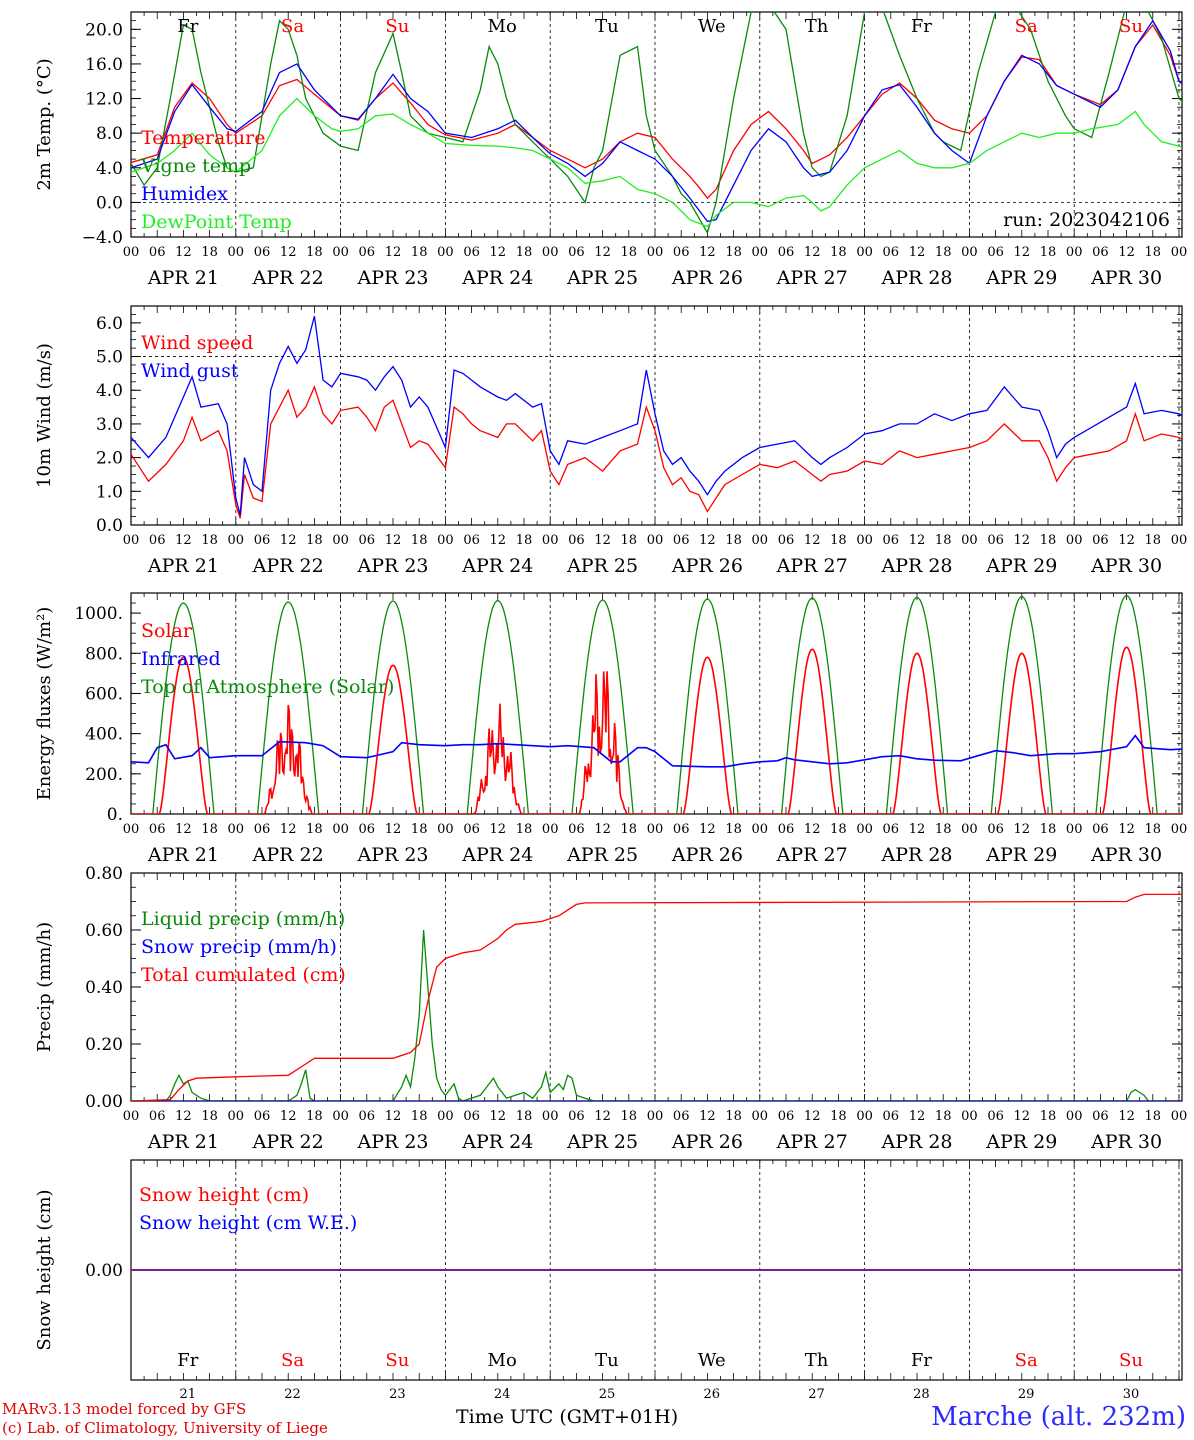 This screenshot has height=1440, width=1194. What do you see at coordinates (1021, 855) in the screenshot?
I see `date-label: APR 29` at bounding box center [1021, 855].